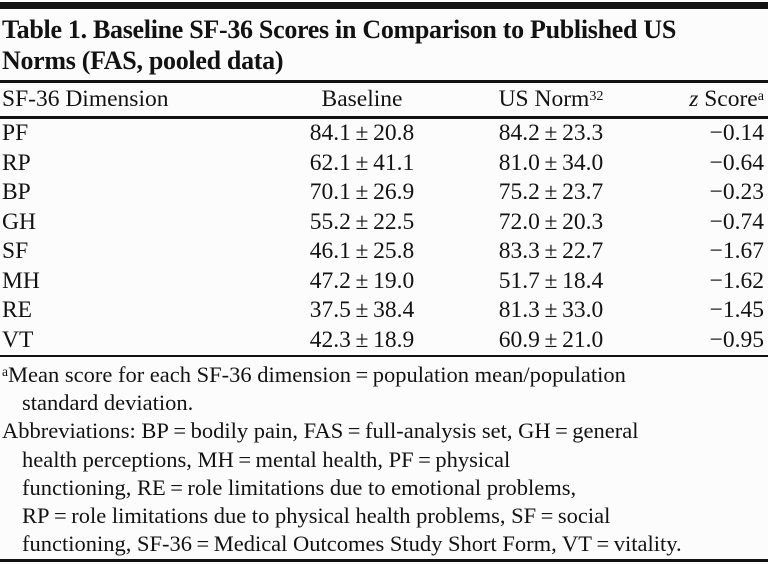 Image resolution: width=768 pixels, height=564 pixels. I want to click on table-row: GH 55.2 ± 22.5 72.0 ± 20.3 −0.74, so click(384, 223).